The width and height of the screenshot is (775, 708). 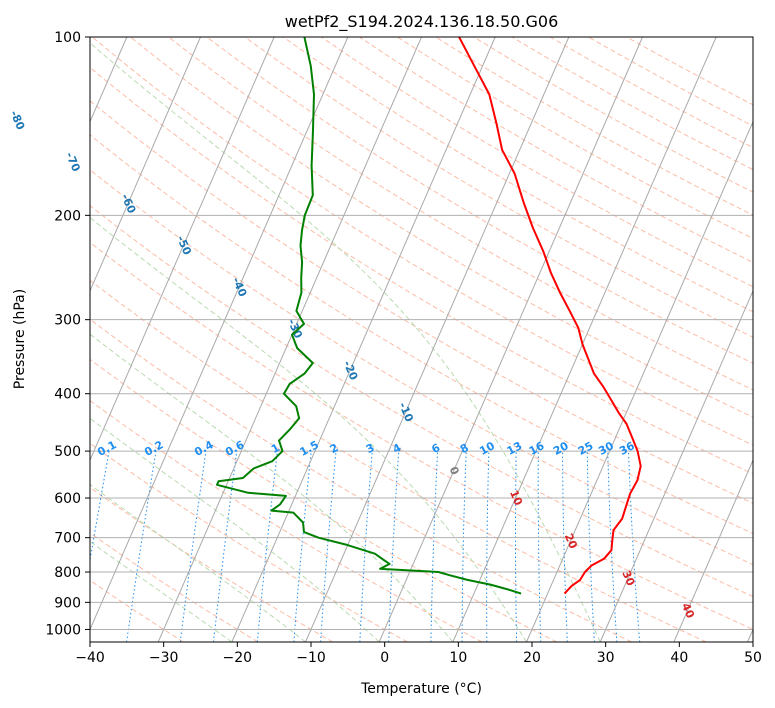 I want to click on isotherm-label: -10, so click(x=406, y=412).